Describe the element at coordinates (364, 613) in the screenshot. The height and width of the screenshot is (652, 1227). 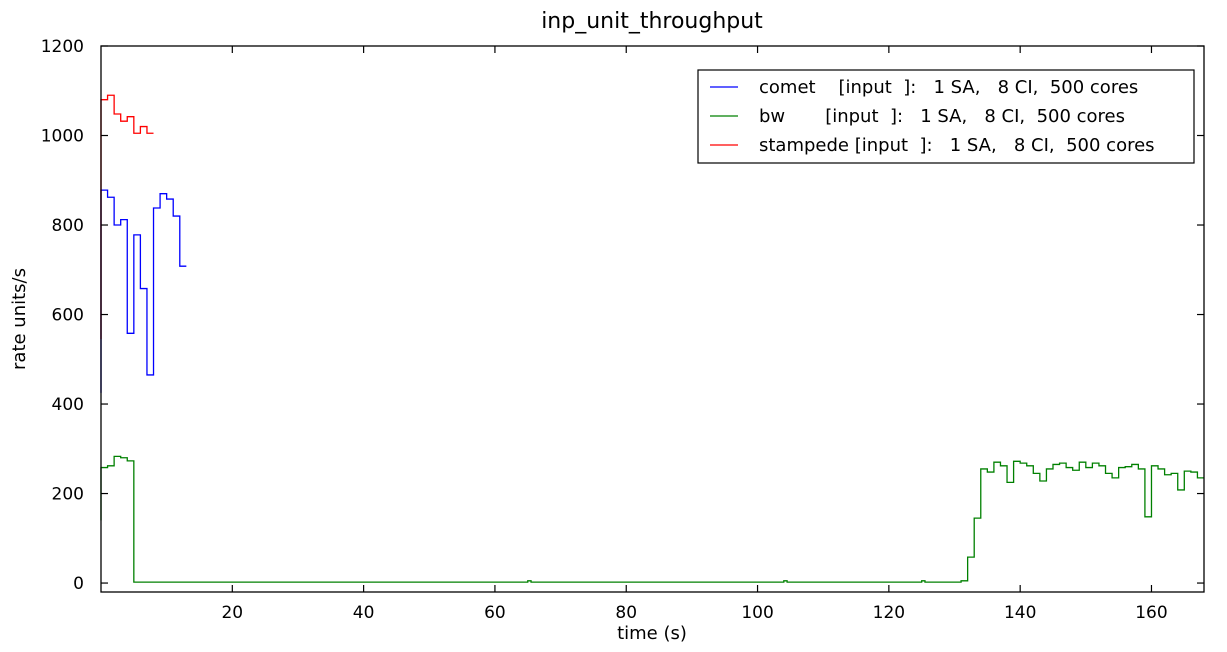
I see `x-tick-label: 40` at that location.